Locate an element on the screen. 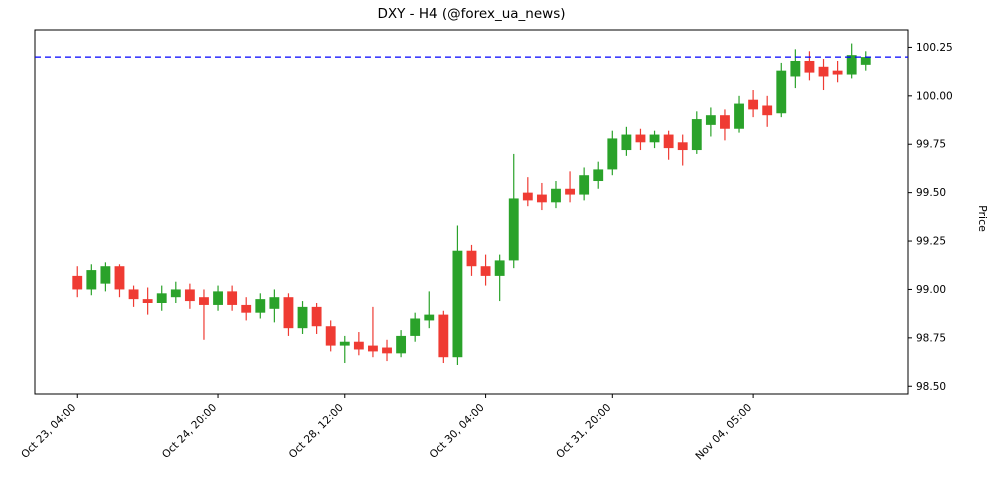 The image size is (1000, 500). x-tick-label: Nov 04, 05:00 is located at coordinates (723, 432).